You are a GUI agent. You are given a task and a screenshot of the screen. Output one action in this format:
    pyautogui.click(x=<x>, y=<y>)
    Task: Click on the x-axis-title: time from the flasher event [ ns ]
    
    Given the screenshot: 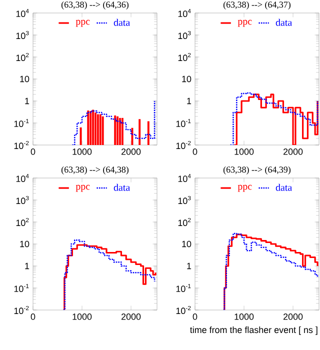 What is the action you would take?
    pyautogui.click(x=254, y=330)
    